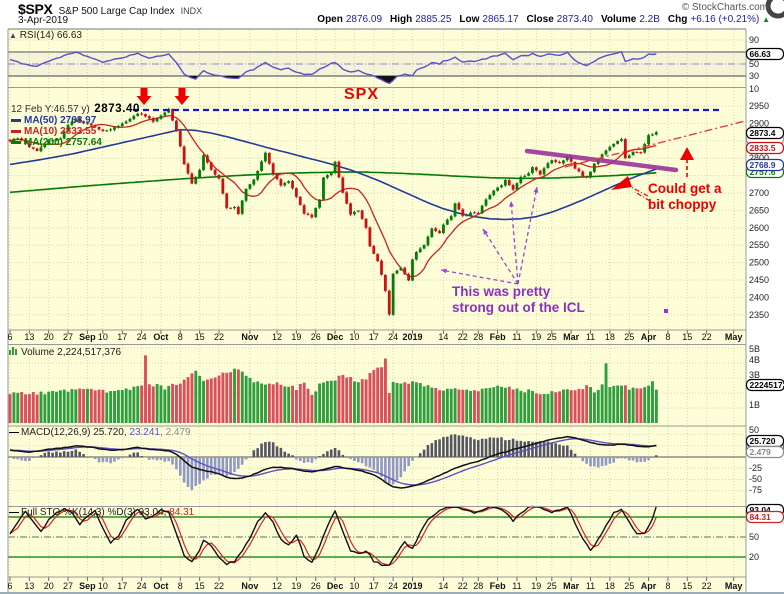  What do you see at coordinates (666, 311) in the screenshot?
I see `annotation-dot` at bounding box center [666, 311].